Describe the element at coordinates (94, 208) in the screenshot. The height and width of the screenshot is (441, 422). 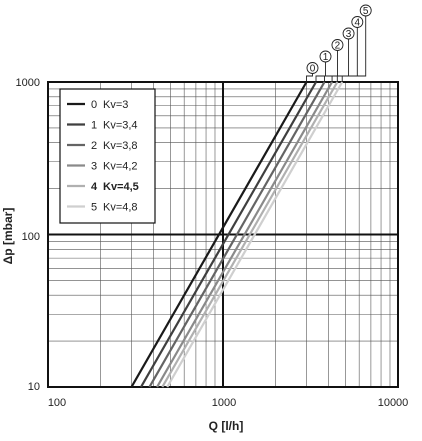
I see `legend-number-5: 5` at that location.